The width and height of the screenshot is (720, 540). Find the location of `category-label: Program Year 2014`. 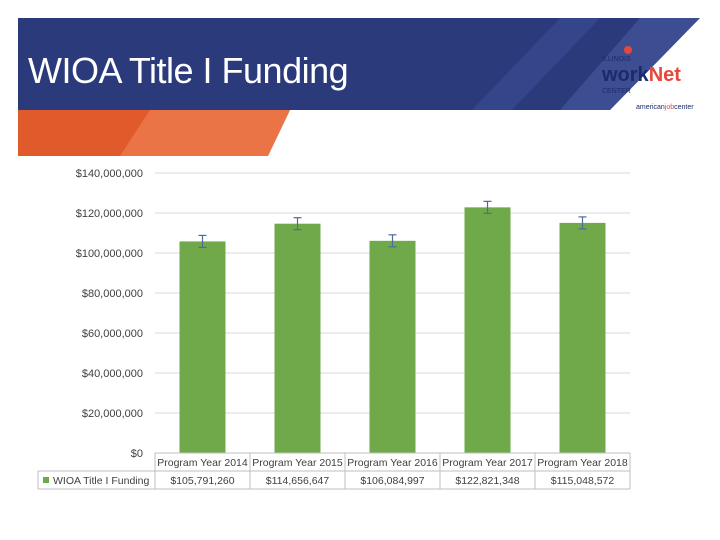

category-label: Program Year 2014 is located at coordinates (202, 463).